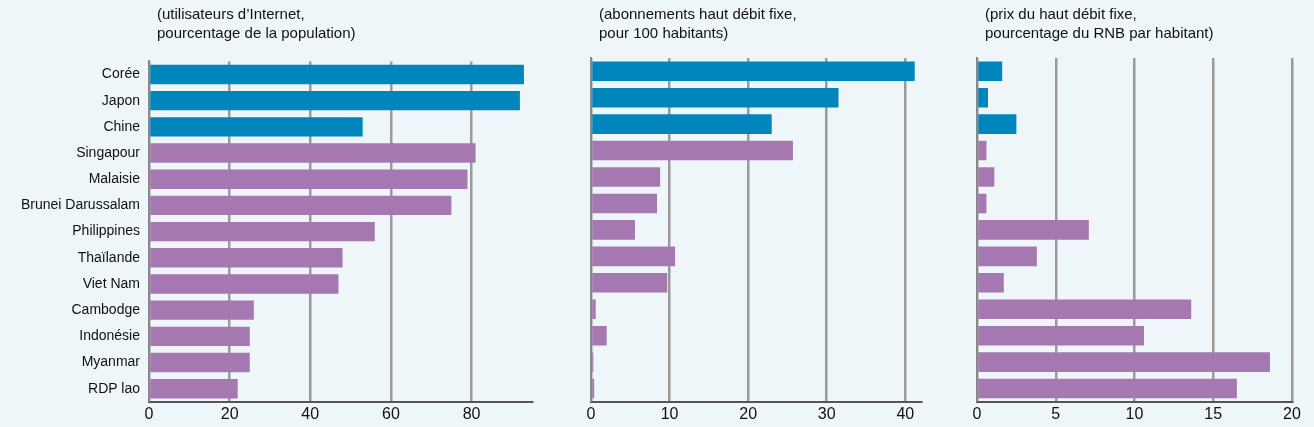 The width and height of the screenshot is (1314, 427). What do you see at coordinates (121, 73) in the screenshot?
I see `y-tick-label: Corée` at bounding box center [121, 73].